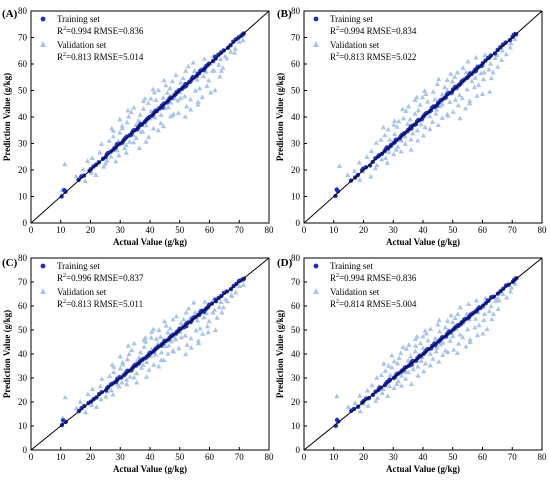  I want to click on y-tick-label: 40, so click(23, 354).